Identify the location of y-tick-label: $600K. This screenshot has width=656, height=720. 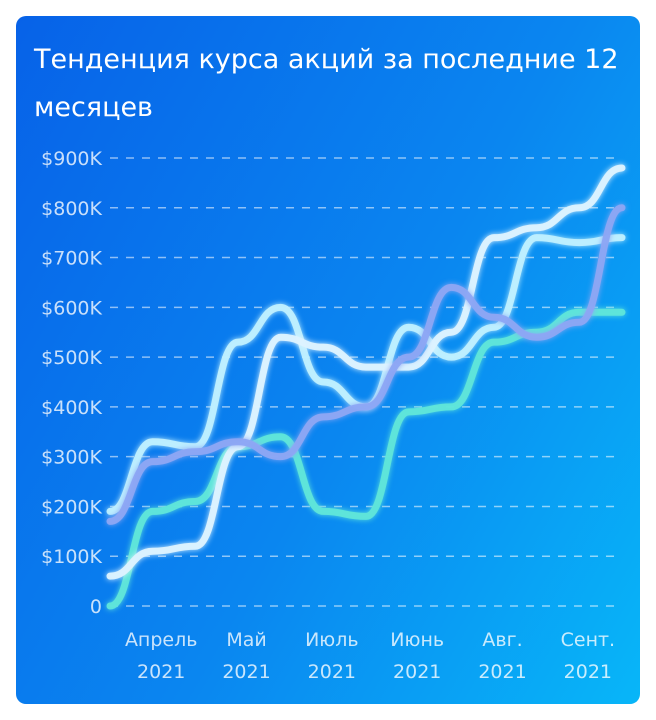
(71, 308).